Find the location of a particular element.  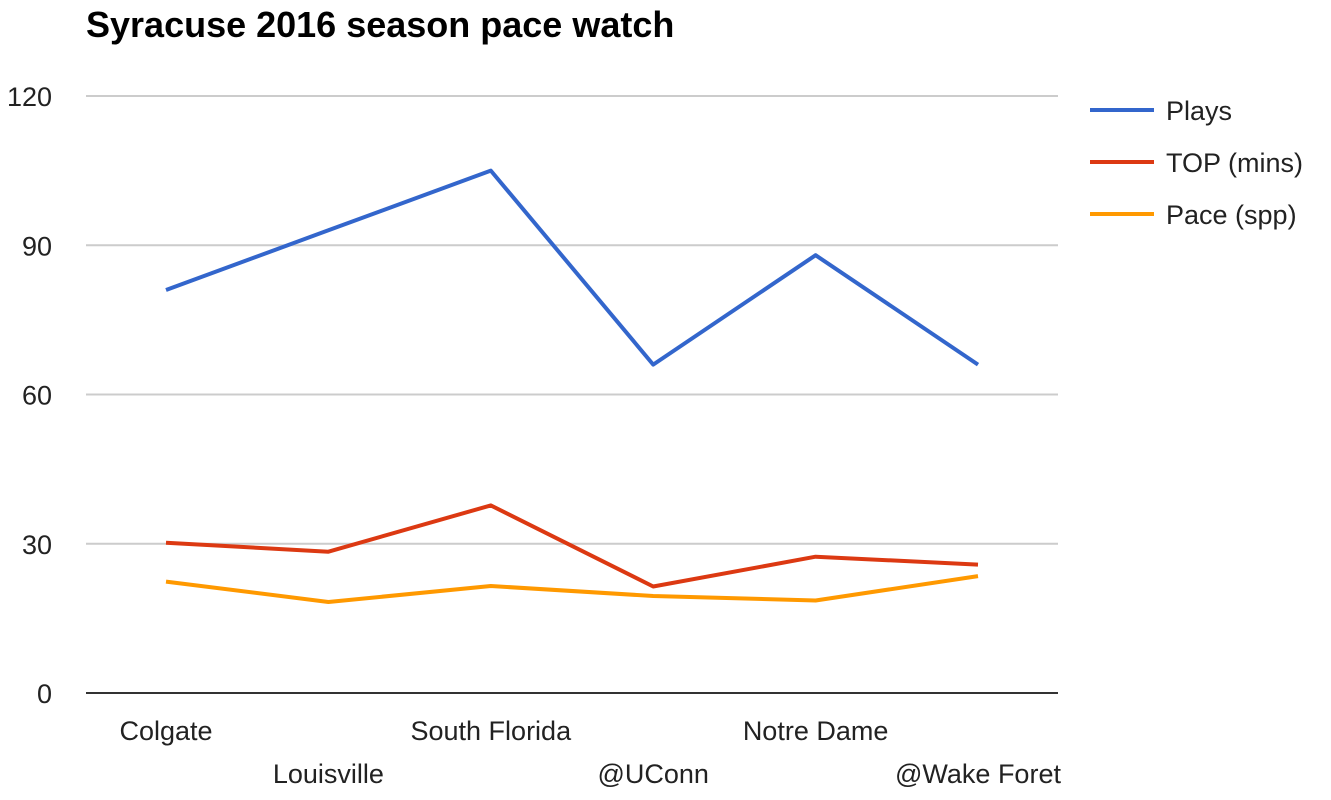

y-tick-label: 120 is located at coordinates (29, 97).